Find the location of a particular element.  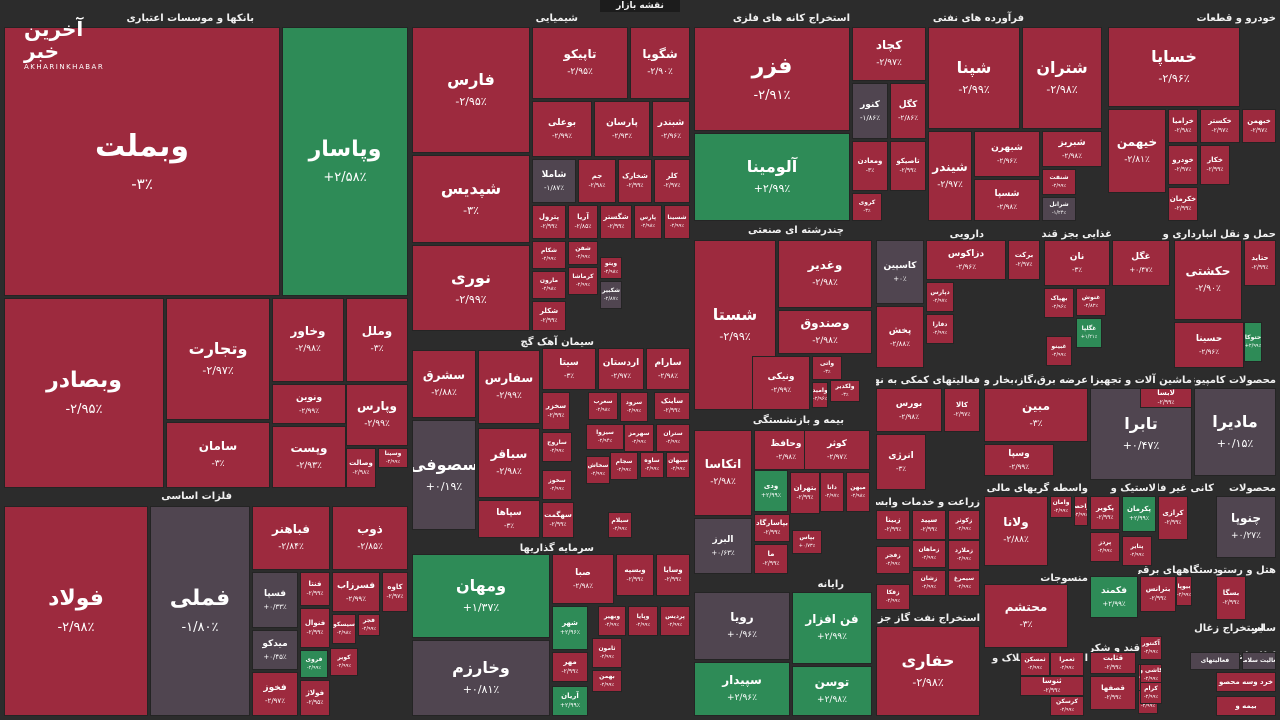

stock-tile: ثنوسا -۲/۹۹٪ is located at coordinates (1052, 686).